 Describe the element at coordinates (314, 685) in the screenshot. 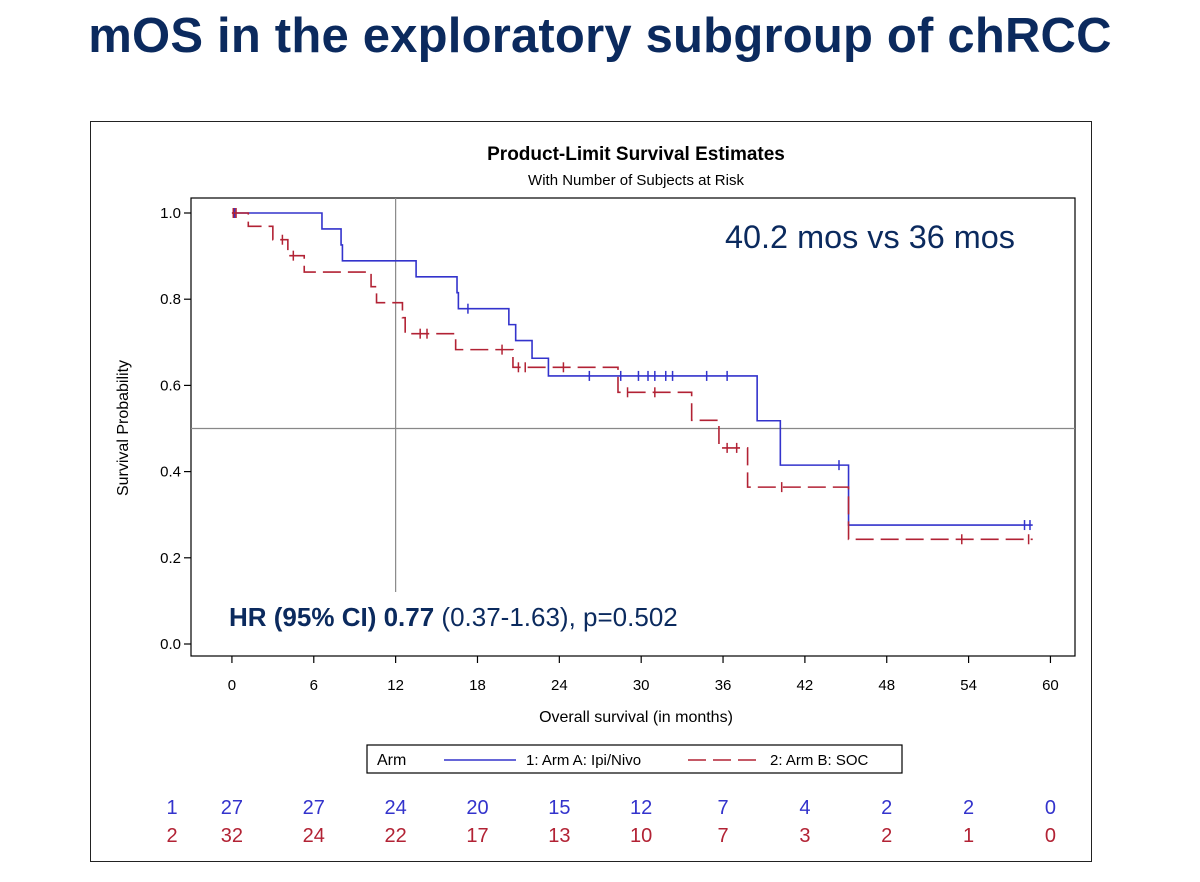

I see `x-tick-label: 6` at that location.